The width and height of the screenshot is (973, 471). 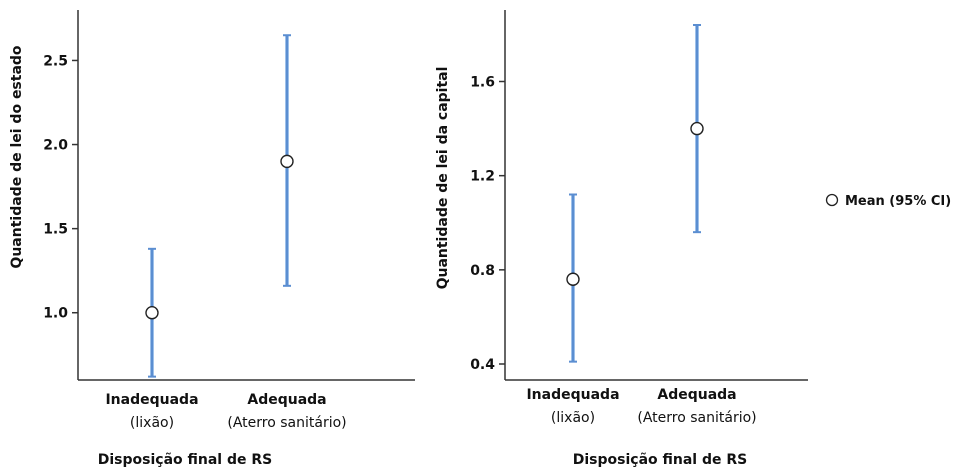 I want to click on legend: Mean (95% CI), so click(x=888, y=201).